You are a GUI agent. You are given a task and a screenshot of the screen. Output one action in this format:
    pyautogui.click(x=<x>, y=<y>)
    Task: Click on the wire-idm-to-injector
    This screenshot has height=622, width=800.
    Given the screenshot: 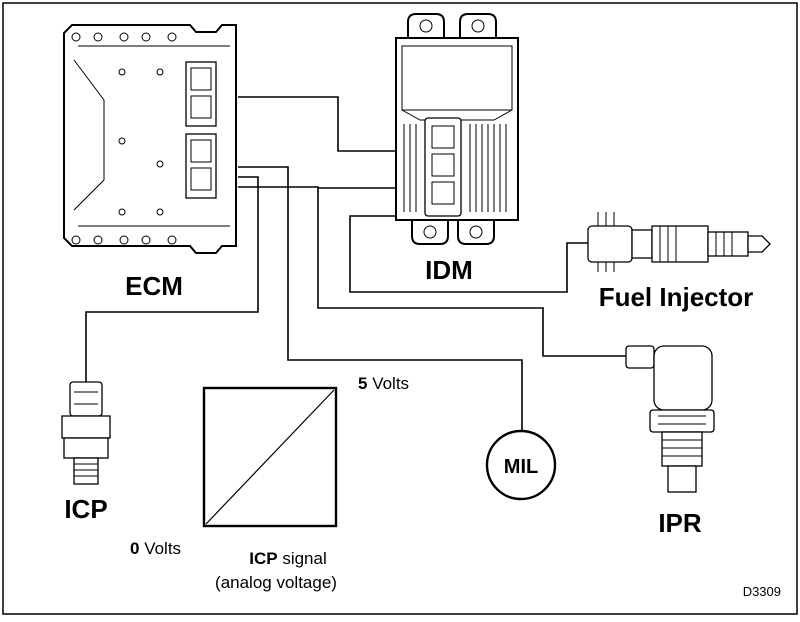 What is the action you would take?
    pyautogui.click(x=469, y=254)
    